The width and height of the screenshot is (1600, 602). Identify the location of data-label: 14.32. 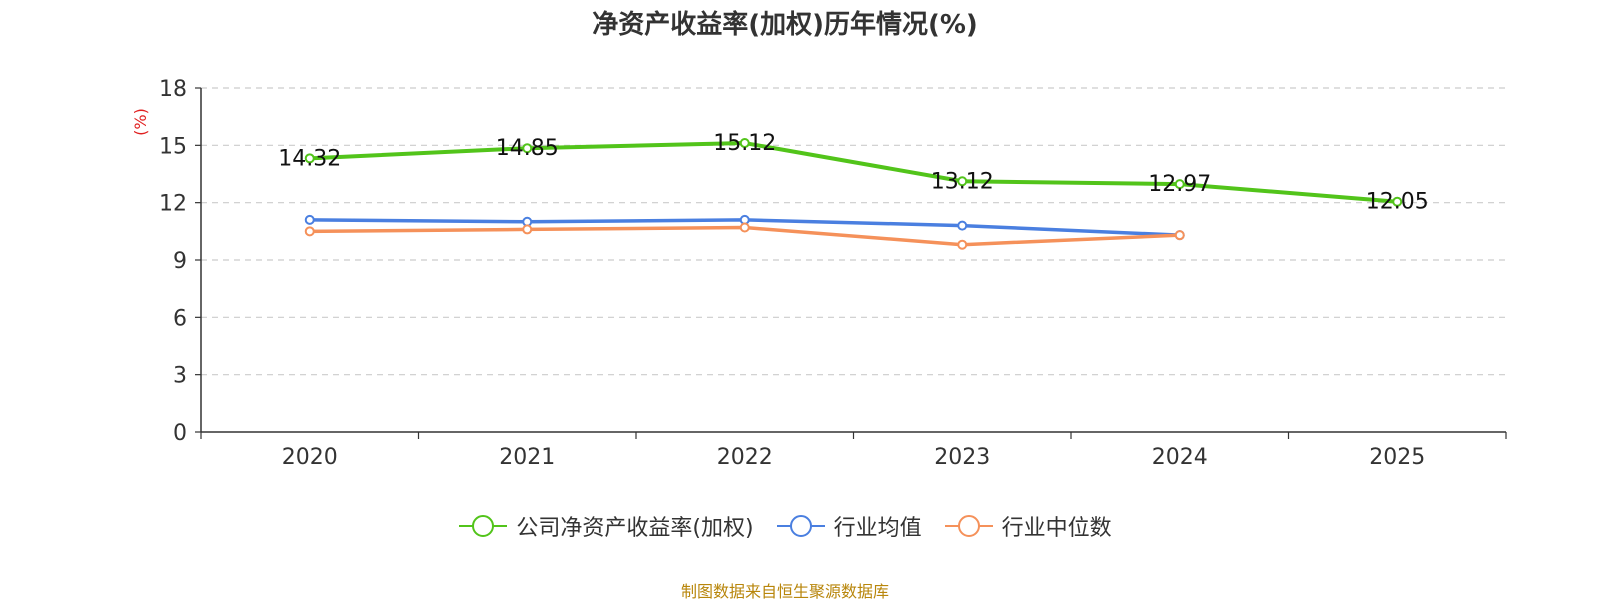
(309, 158).